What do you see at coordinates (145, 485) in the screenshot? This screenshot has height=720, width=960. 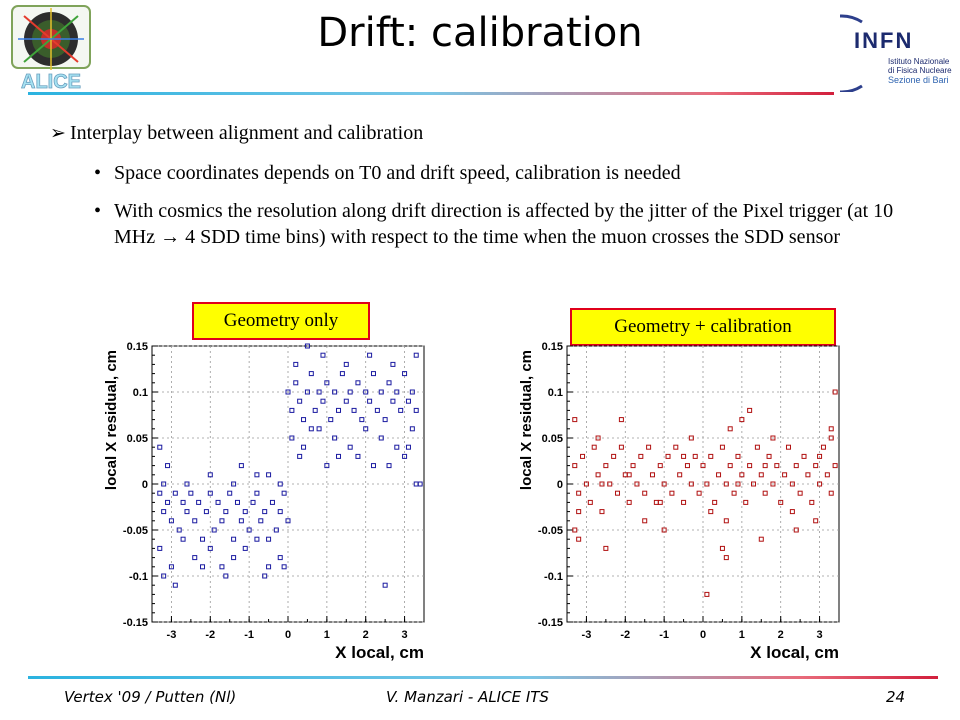 I see `tick-label-y: 0` at bounding box center [145, 485].